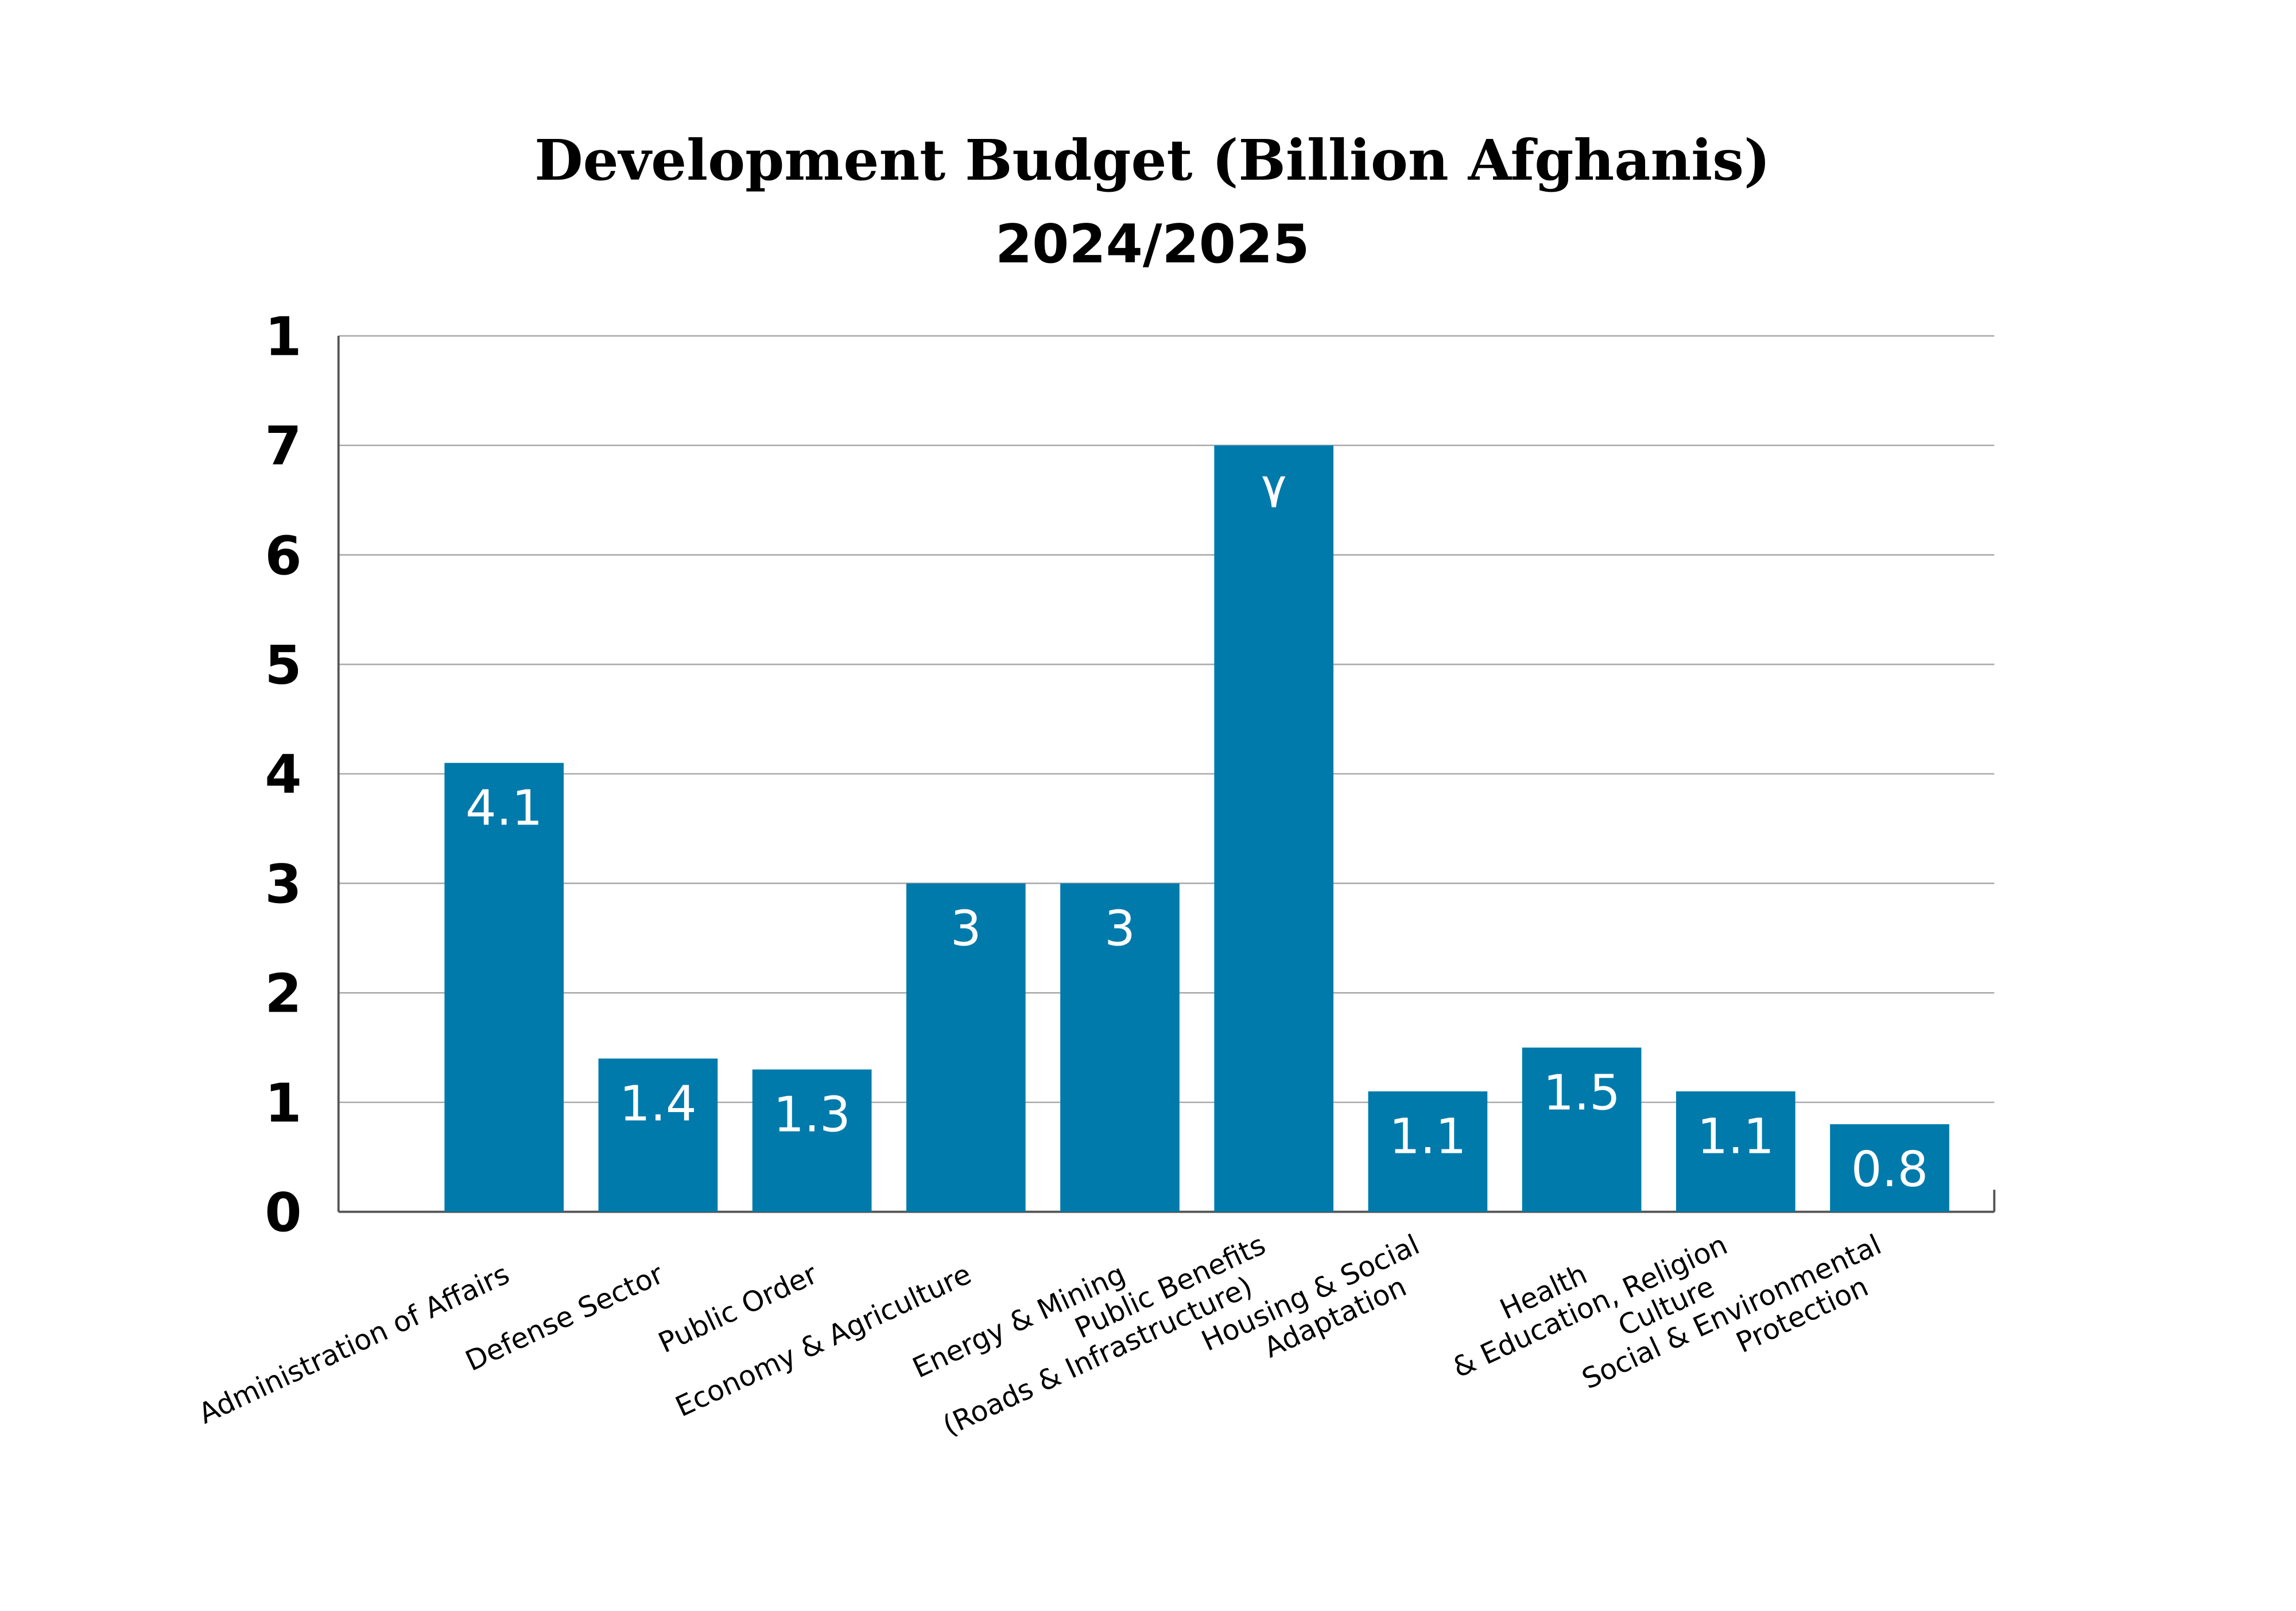  What do you see at coordinates (283, 994) in the screenshot?
I see `y-tick-label: 2` at bounding box center [283, 994].